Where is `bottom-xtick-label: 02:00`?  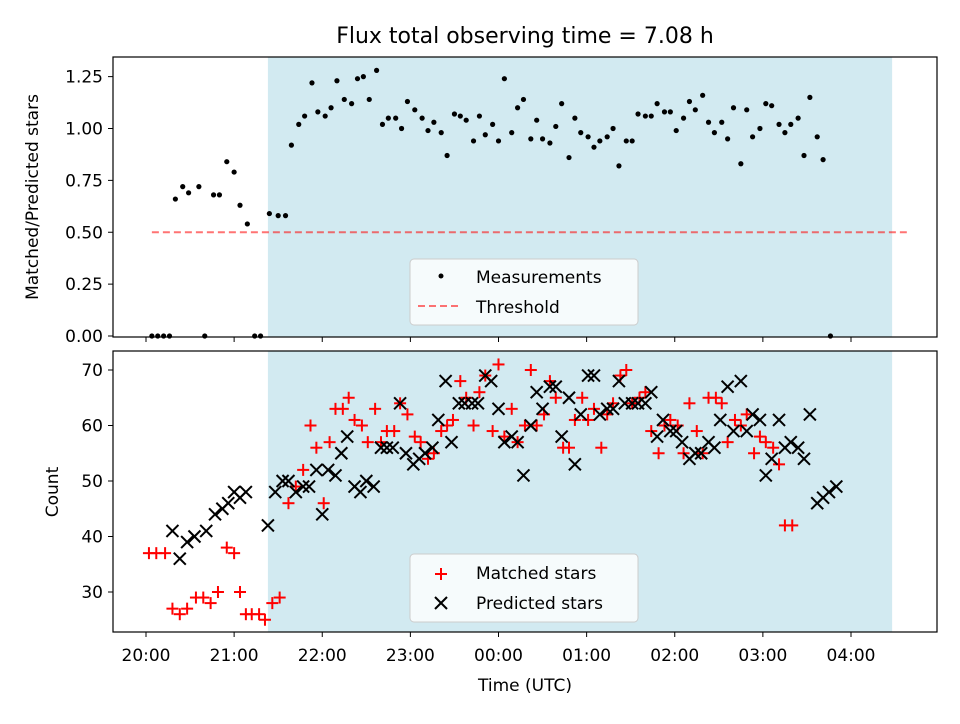 bottom-xtick-label: 02:00 is located at coordinates (674, 656).